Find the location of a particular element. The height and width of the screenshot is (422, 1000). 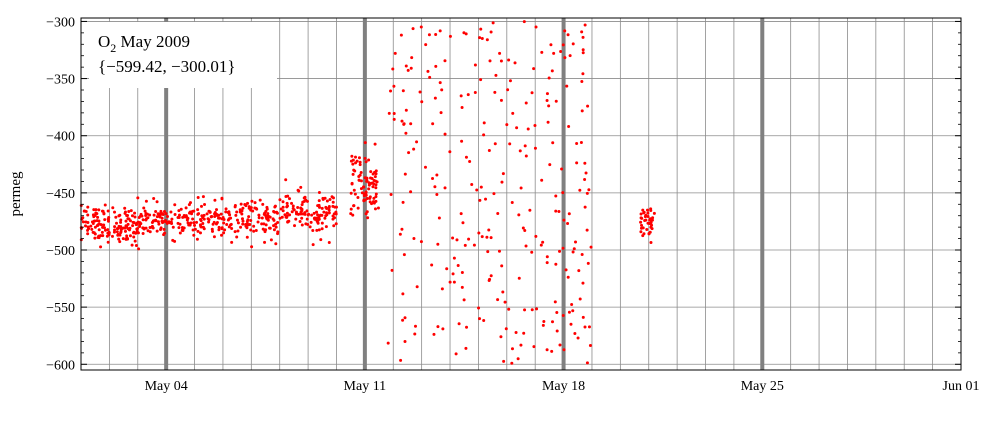

y-tick-label: −450 is located at coordinates (60, 194).